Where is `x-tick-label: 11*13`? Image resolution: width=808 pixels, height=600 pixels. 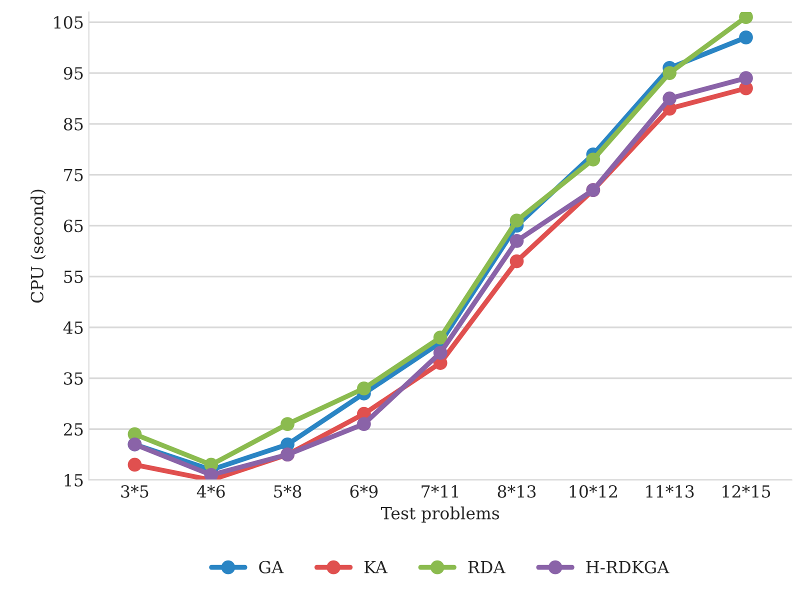
x-tick-label: 11*13 is located at coordinates (670, 491).